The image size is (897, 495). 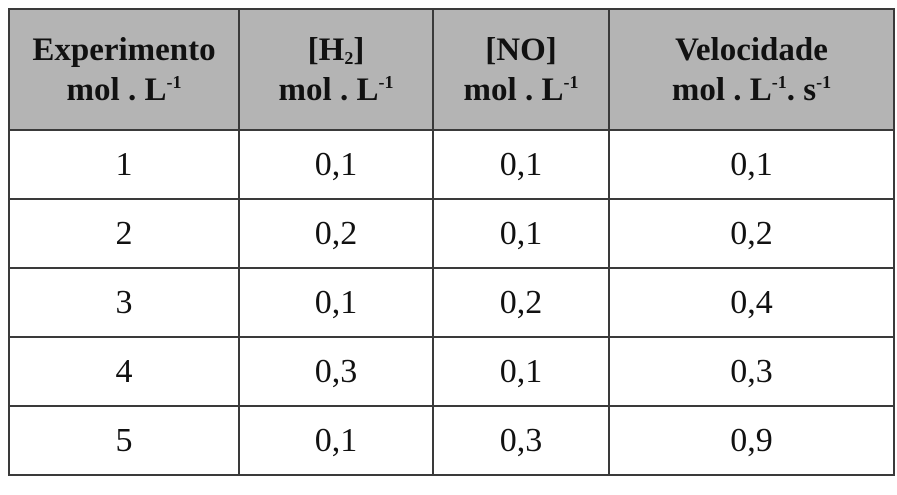 I want to click on table-row: 3 0,1 0,2 0,4, so click(x=451, y=302).